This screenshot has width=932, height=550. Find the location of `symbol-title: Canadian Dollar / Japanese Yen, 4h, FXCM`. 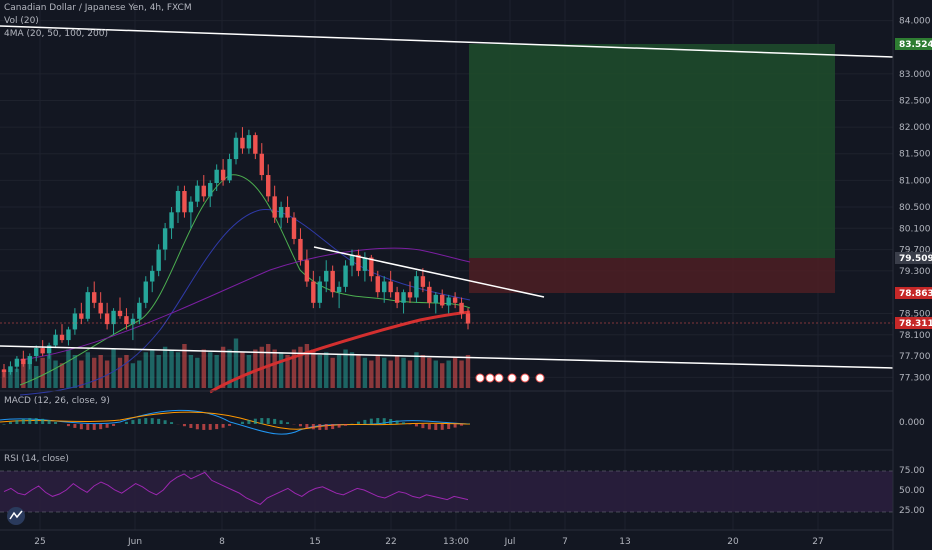

symbol-title: Canadian Dollar / Japanese Yen, 4h, FXCM is located at coordinates (98, 8).